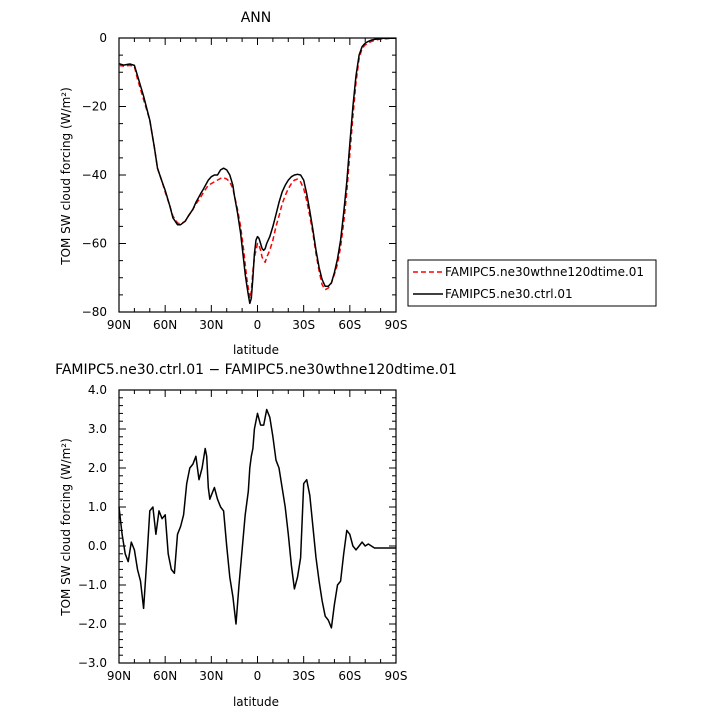  Describe the element at coordinates (92, 663) in the screenshot. I see `bottom-ytick-label-7: −3.0` at that location.